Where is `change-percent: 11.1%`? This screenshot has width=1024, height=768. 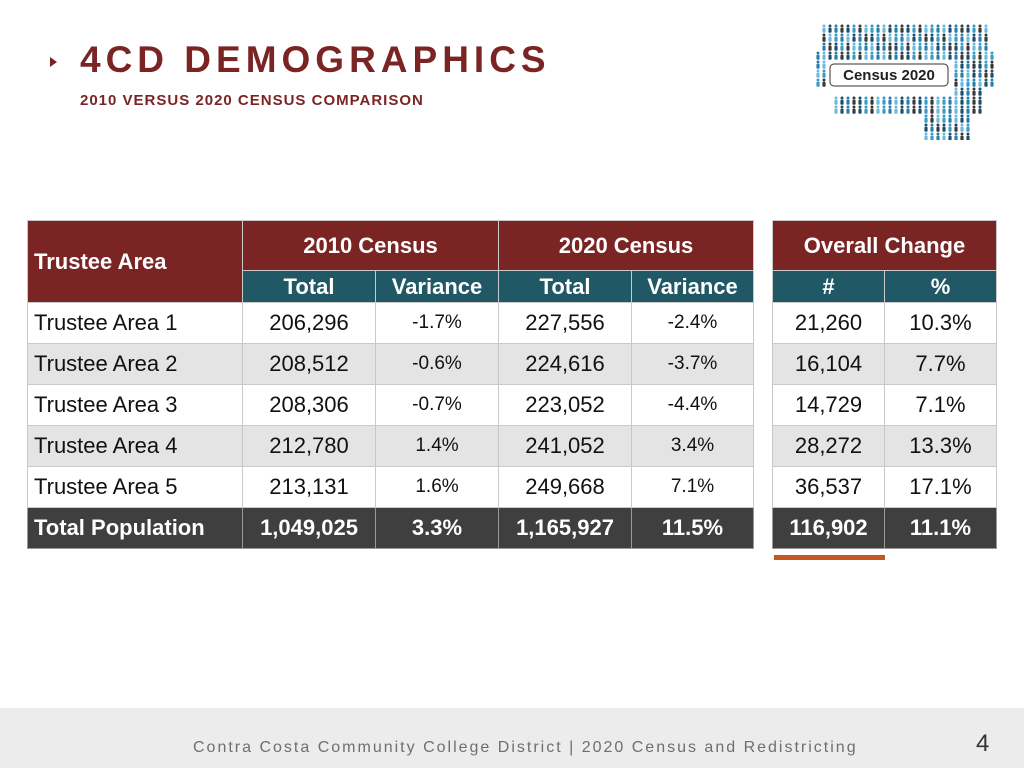
change-percent: 11.1% is located at coordinates (940, 528).